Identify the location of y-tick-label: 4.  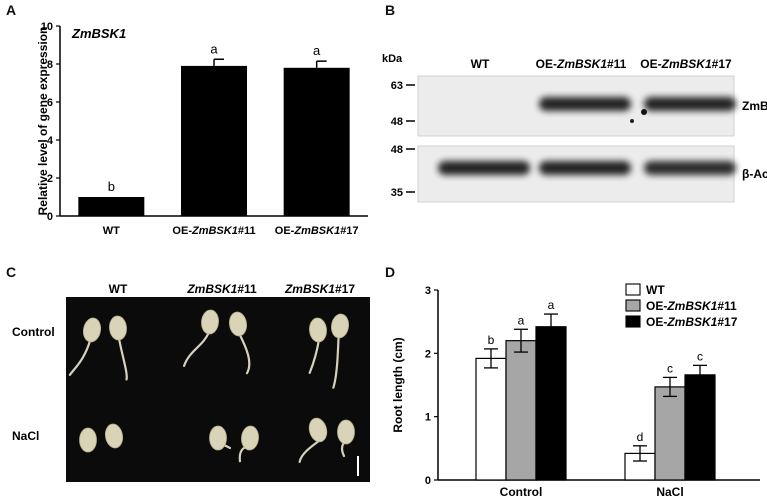
(50, 141).